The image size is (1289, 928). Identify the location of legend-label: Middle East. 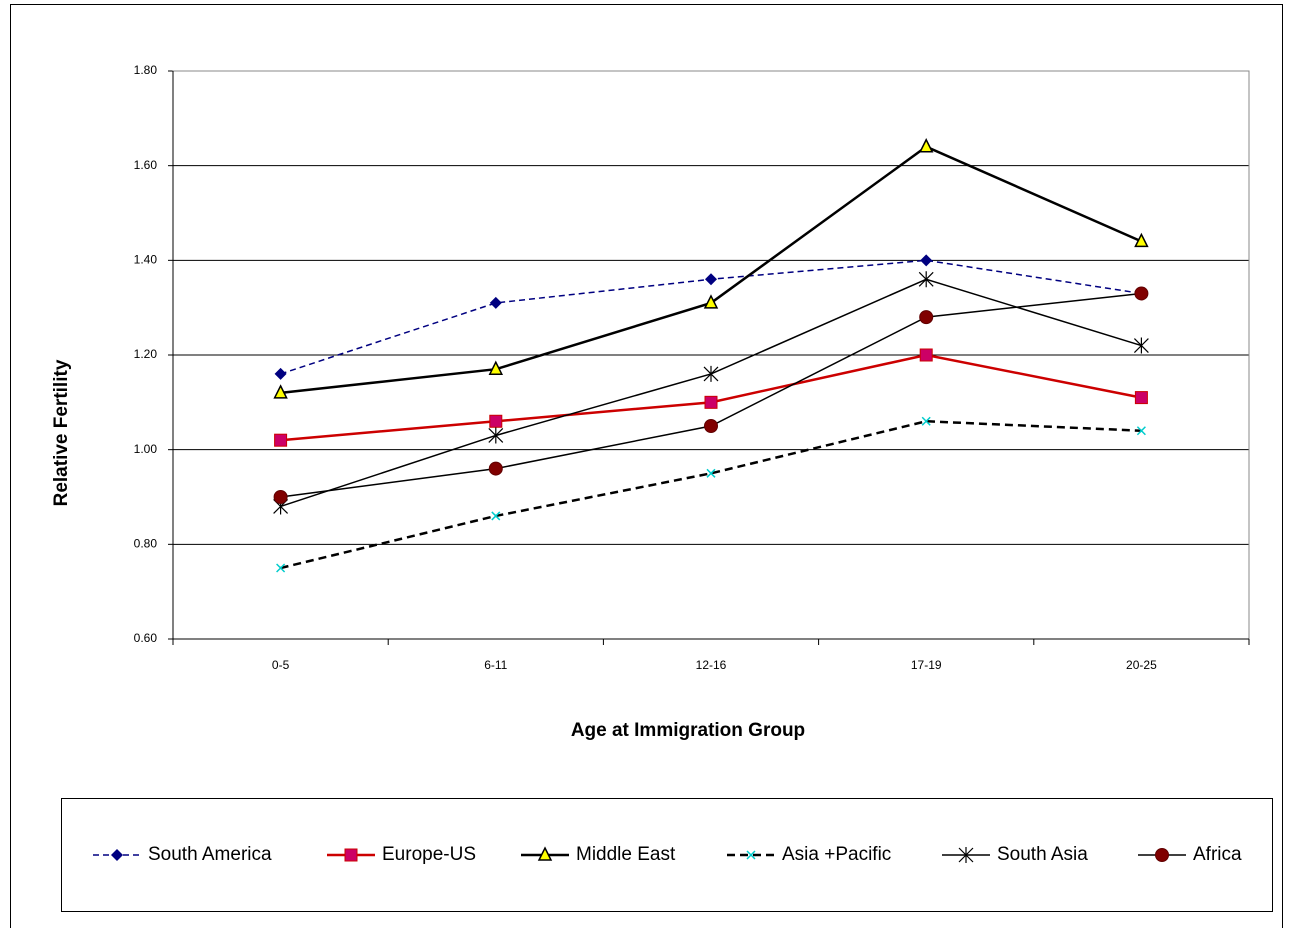
(626, 854).